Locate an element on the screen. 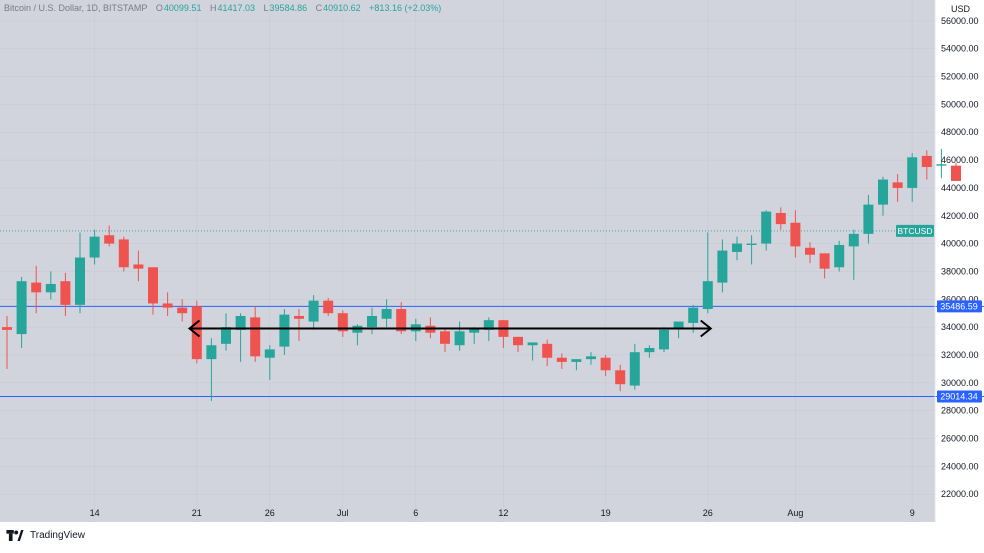 Image resolution: width=984 pixels, height=553 pixels. low-label: L is located at coordinates (266, 8).